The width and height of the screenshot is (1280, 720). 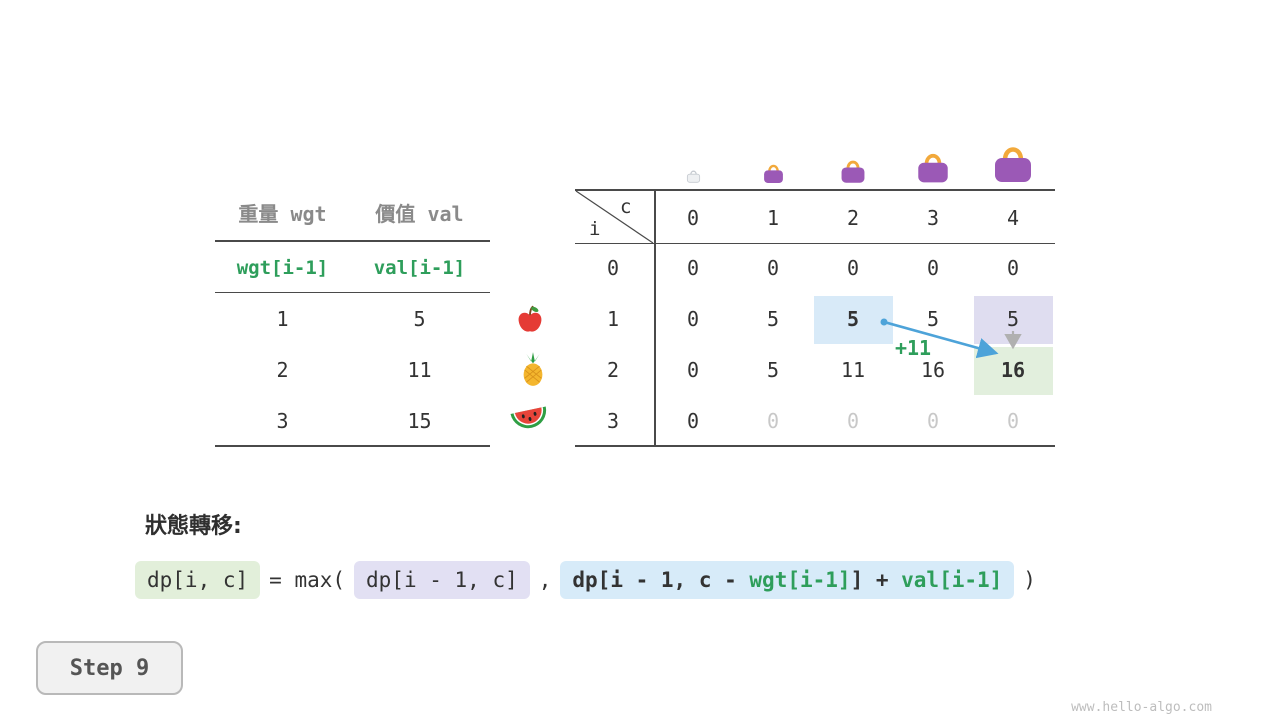 I want to click on watermark: www.hello-algo.com, so click(x=1141, y=707).